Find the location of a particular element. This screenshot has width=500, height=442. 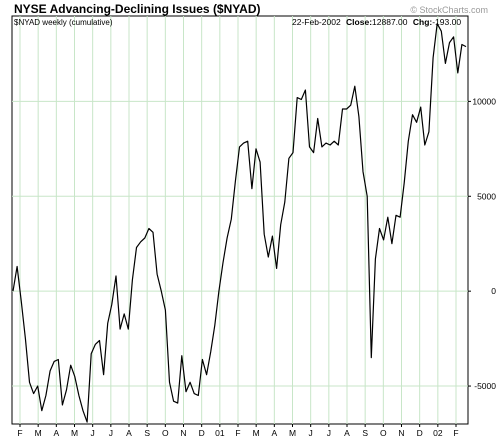

x-axis: F M A M J J A S O N D 01 F M A M J J A S O N D 02 F is located at coordinates (238, 431).